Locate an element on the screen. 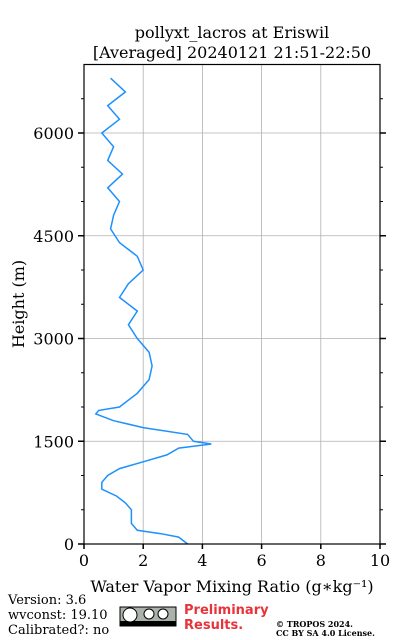 This screenshot has height=640, width=400. preliminary: Results. is located at coordinates (213, 625).